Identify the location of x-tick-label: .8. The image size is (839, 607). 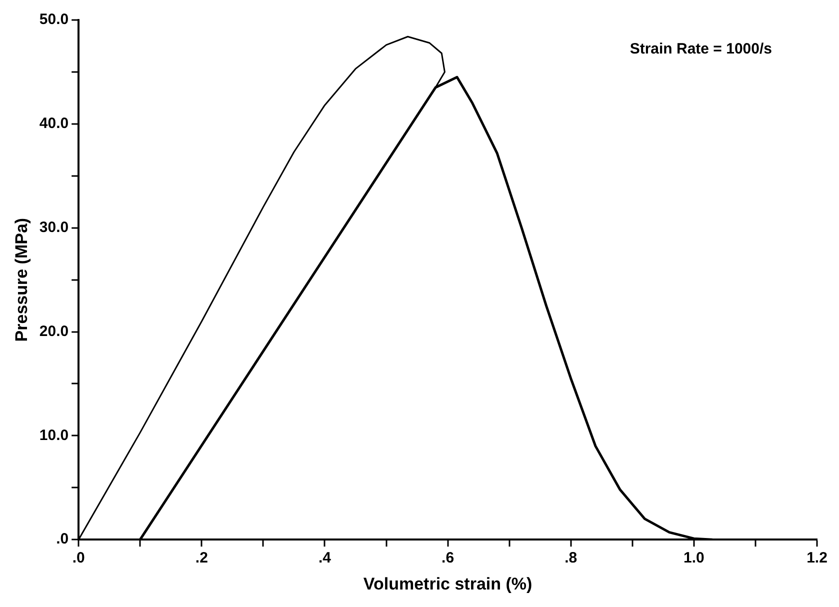
(571, 558).